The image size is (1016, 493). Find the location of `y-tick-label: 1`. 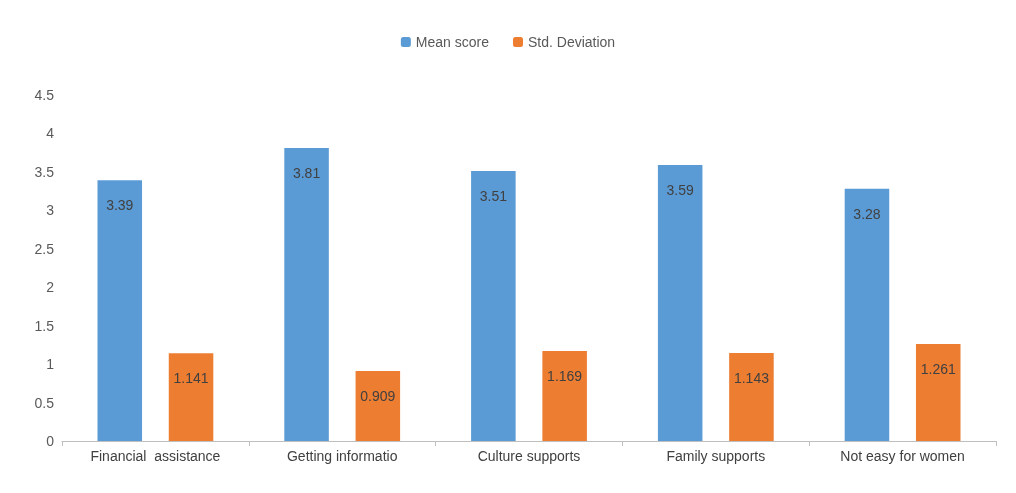

y-tick-label: 1 is located at coordinates (50, 364).